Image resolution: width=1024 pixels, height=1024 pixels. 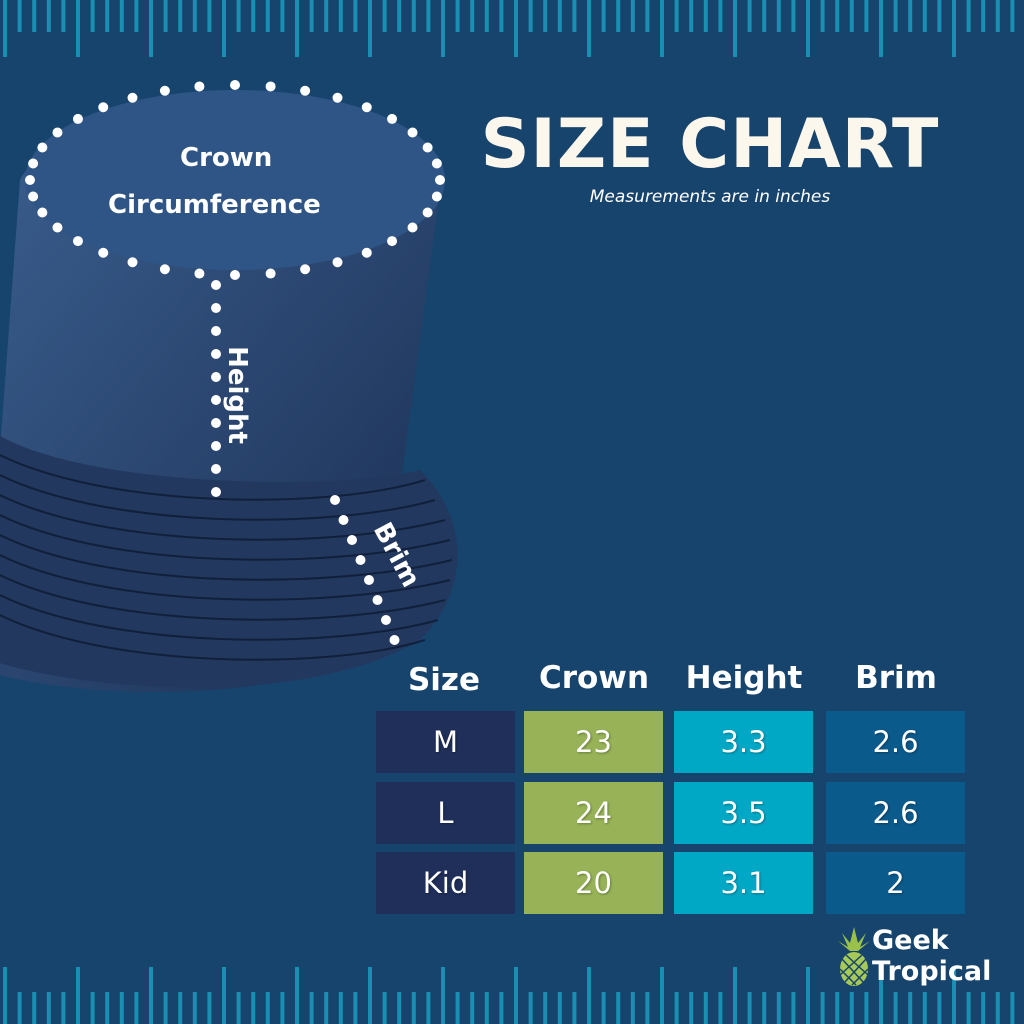 What do you see at coordinates (226, 158) in the screenshot?
I see `crown-circumference-label-line1: Crown` at bounding box center [226, 158].